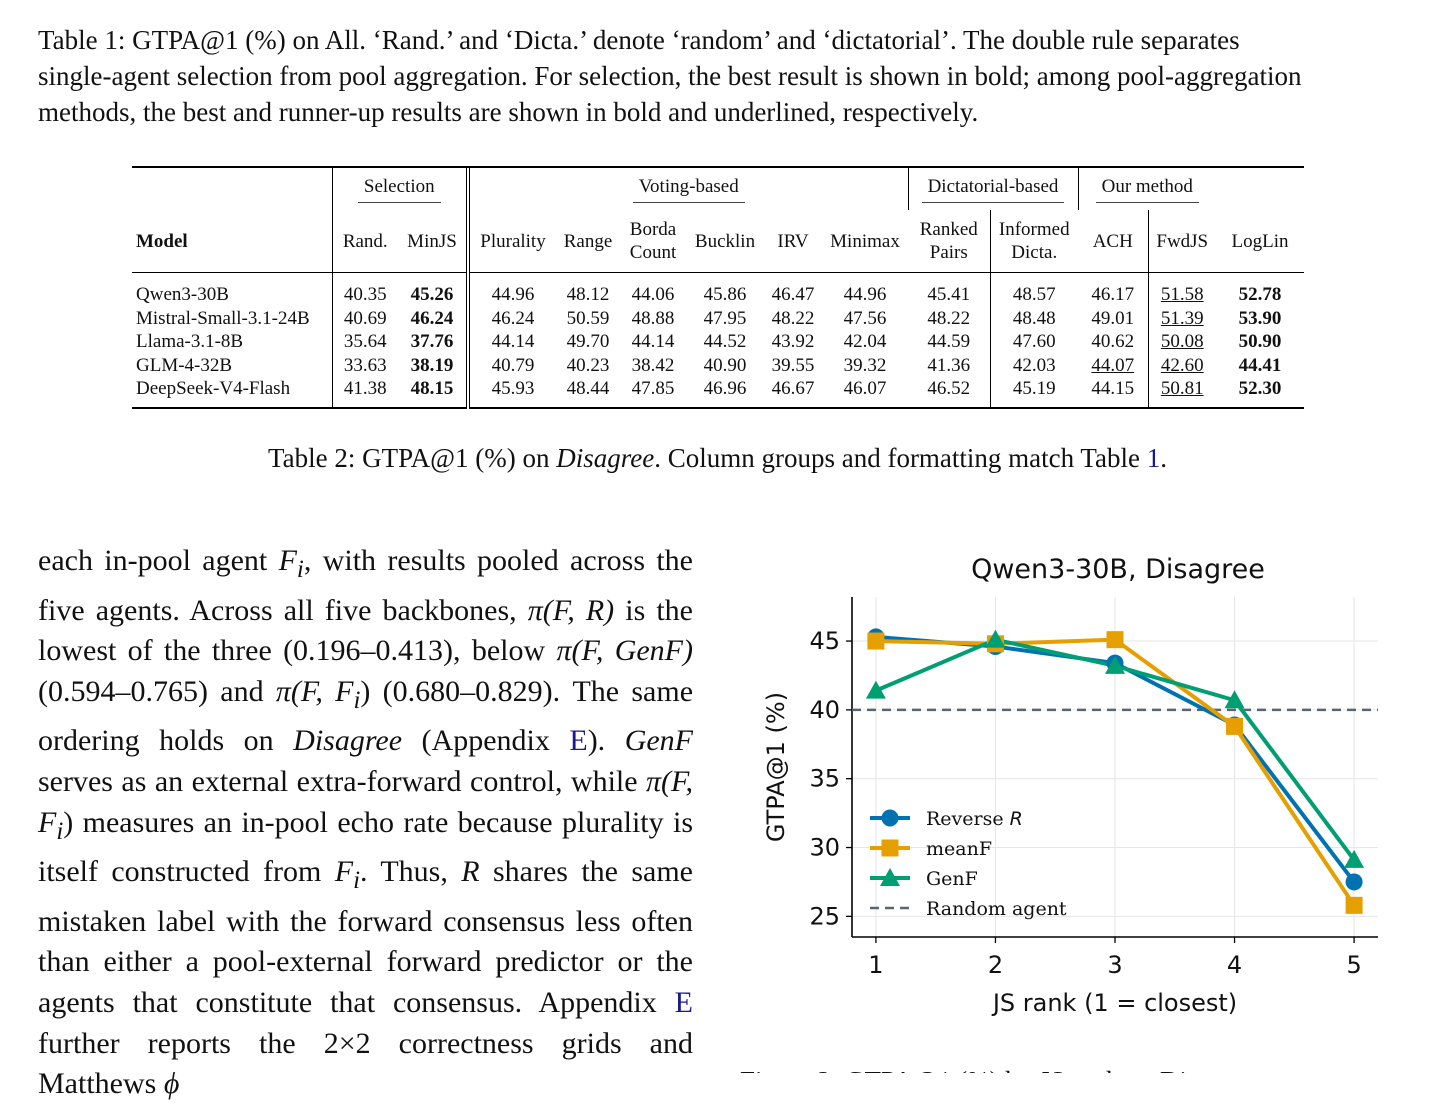  Describe the element at coordinates (793, 295) in the screenshot. I see `table-cell: 46.47` at that location.